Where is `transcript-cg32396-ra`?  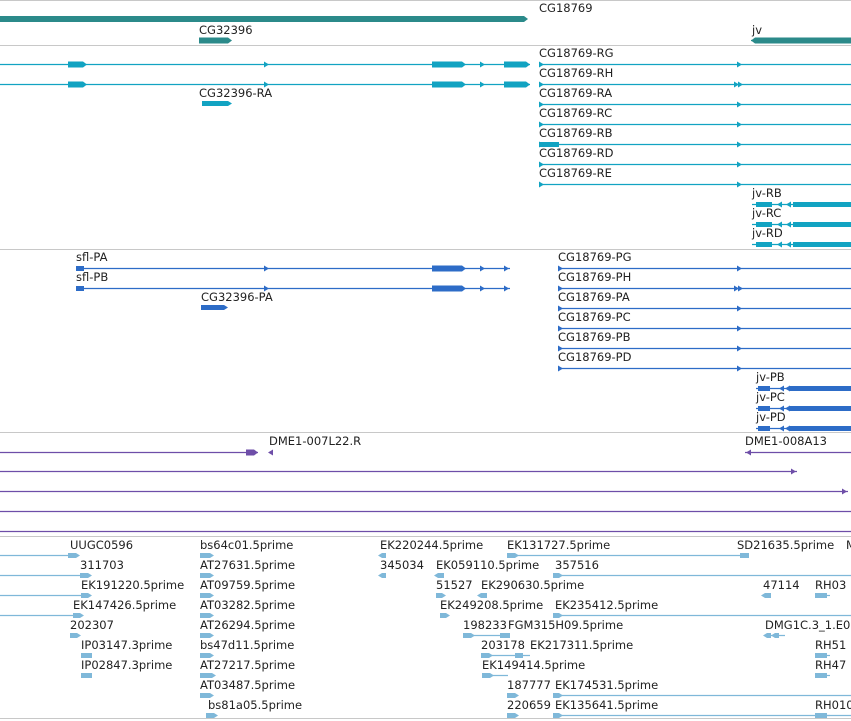
transcript-cg32396-ra is located at coordinates (217, 103).